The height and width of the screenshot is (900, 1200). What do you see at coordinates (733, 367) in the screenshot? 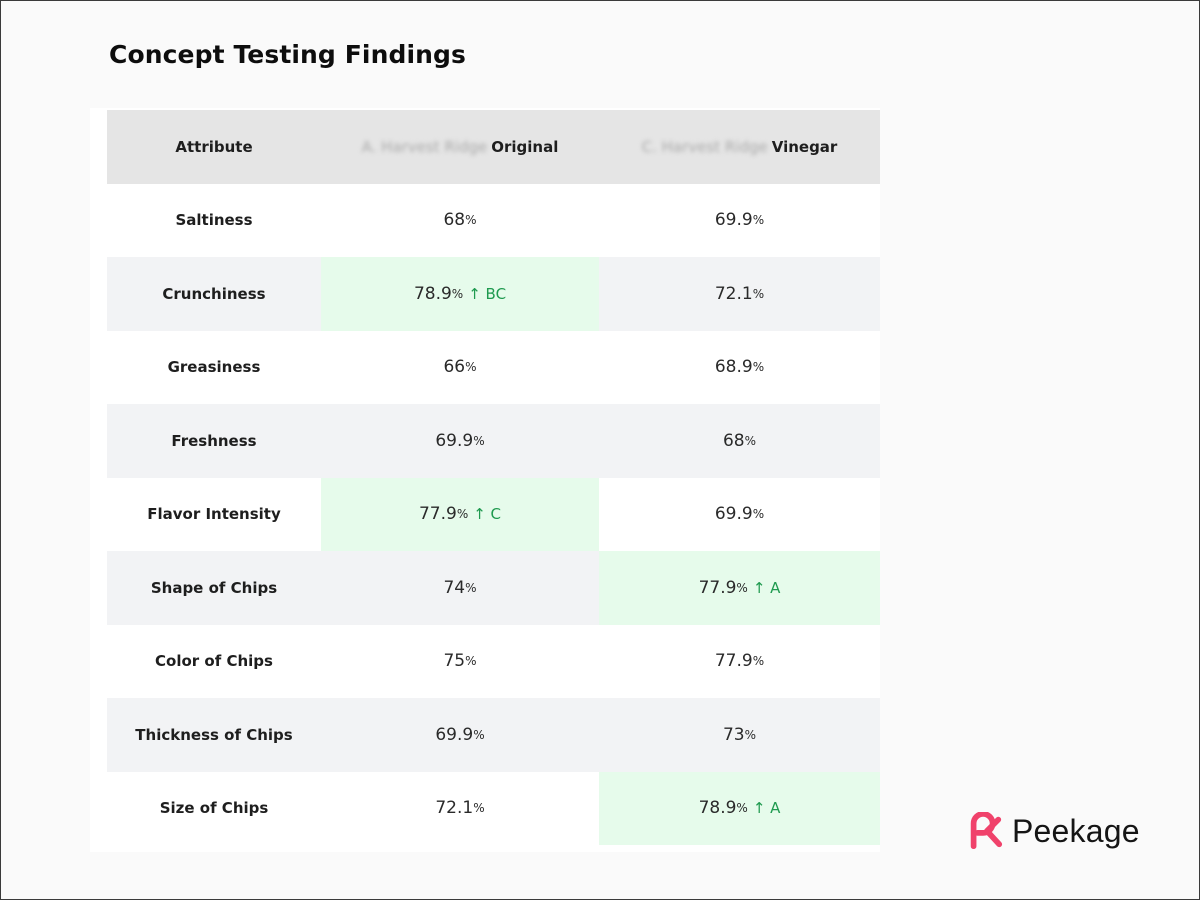
I see `score-value: 68.9` at bounding box center [733, 367].